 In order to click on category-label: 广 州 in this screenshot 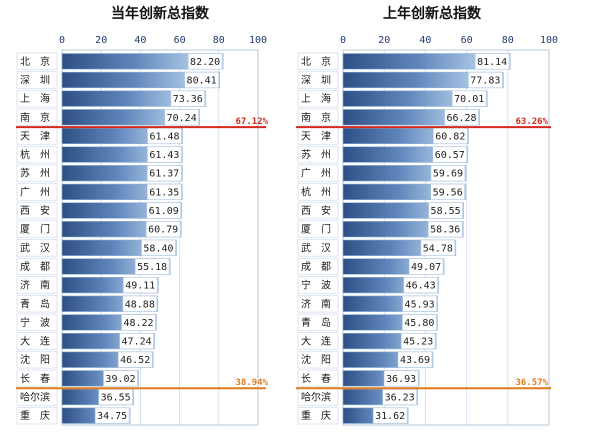, I will do `click(35, 192)`.